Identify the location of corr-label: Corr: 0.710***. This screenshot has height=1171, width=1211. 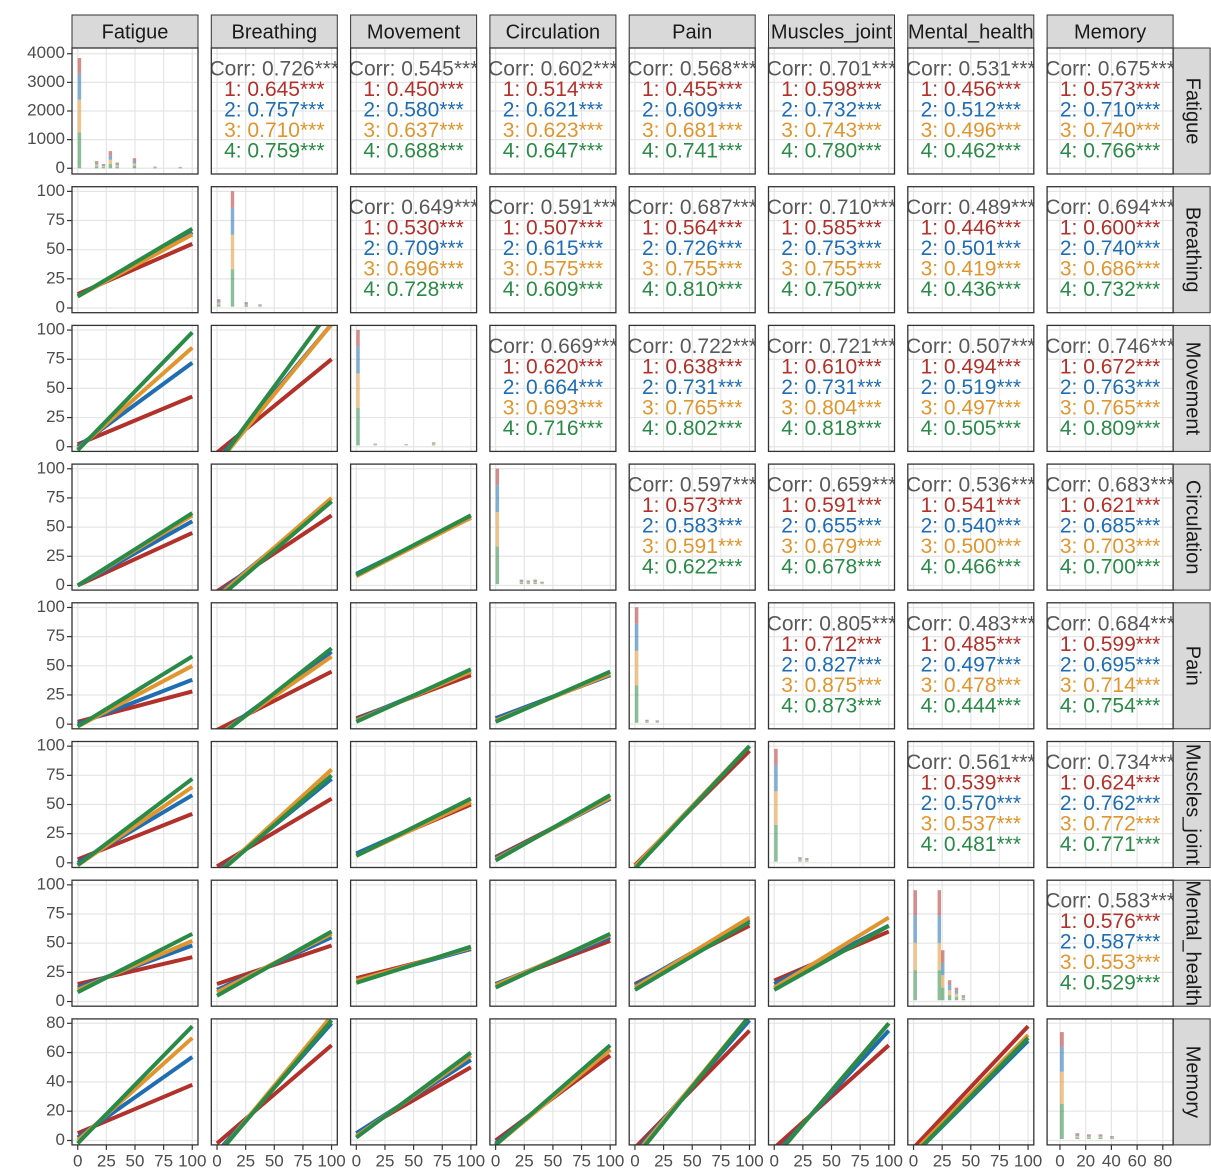
(832, 207).